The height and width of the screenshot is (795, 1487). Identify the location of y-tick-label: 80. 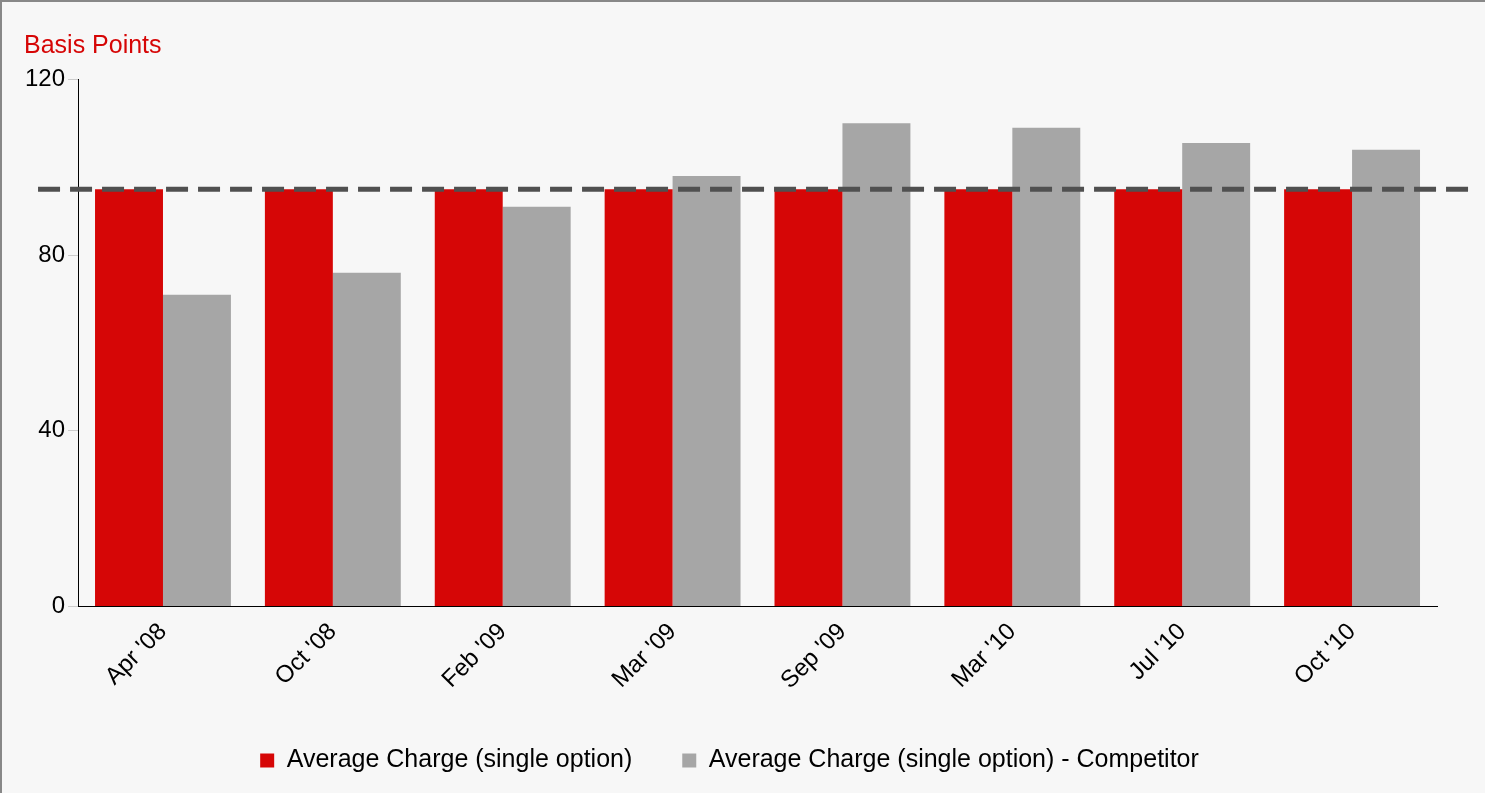
(52, 253).